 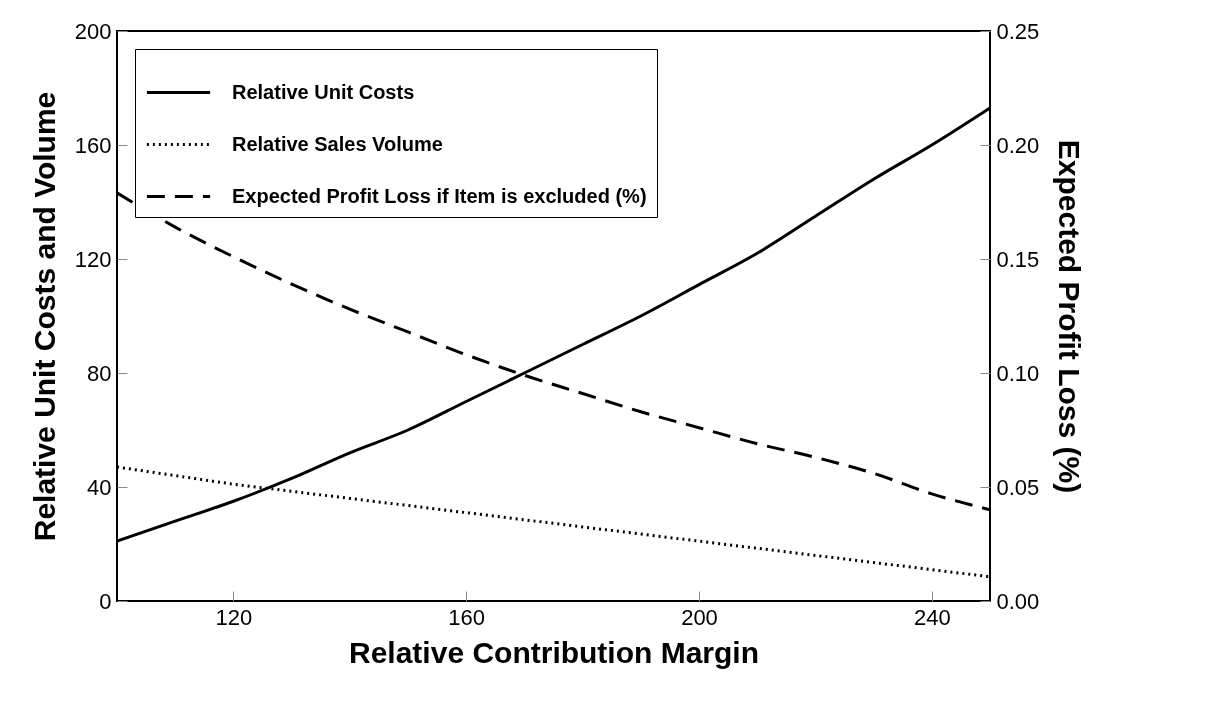 I want to click on x-tick-label: 160, so click(x=467, y=617).